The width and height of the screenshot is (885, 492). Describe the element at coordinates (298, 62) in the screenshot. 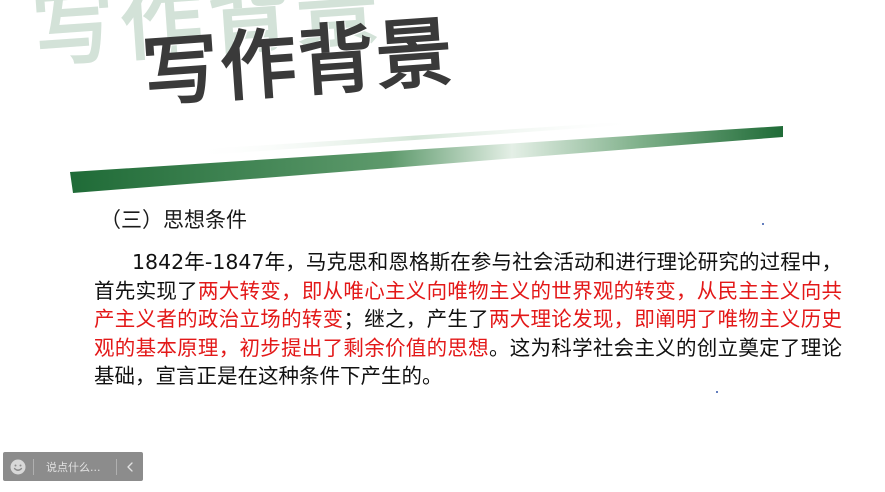

I see `slide-title: 写作背景` at that location.